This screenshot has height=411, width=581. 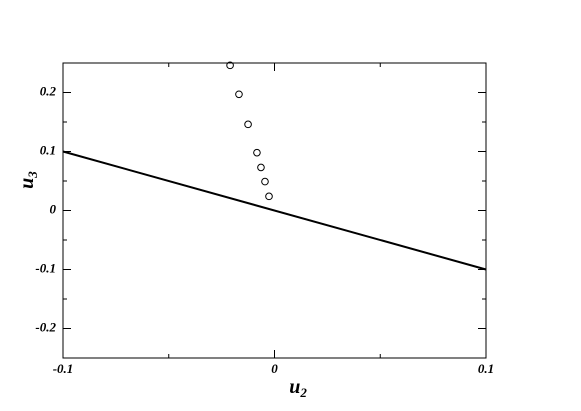 I want to click on y-tick-label: 0.2, so click(x=48, y=90).